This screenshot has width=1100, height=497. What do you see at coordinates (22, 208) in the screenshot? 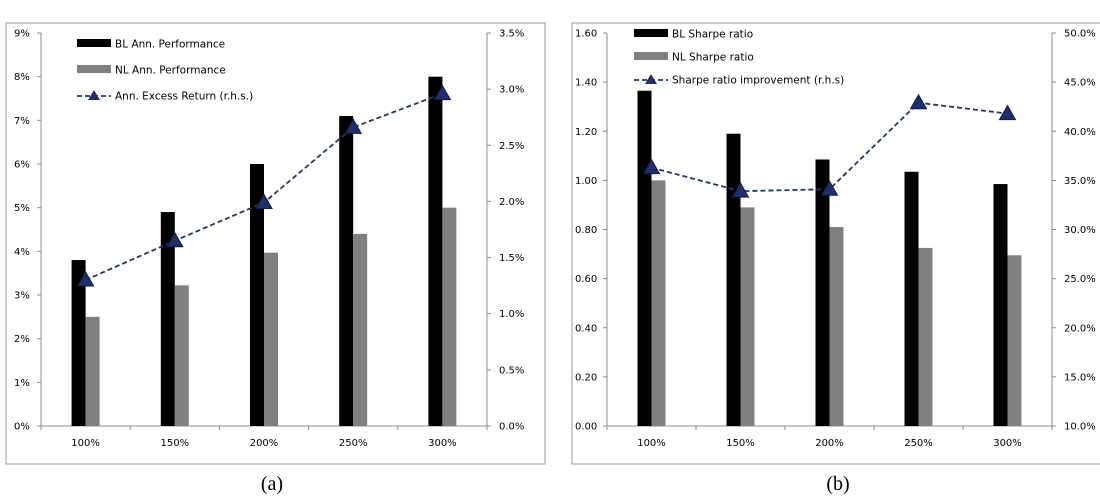
I see `y-left-tick-label: 5%` at bounding box center [22, 208].